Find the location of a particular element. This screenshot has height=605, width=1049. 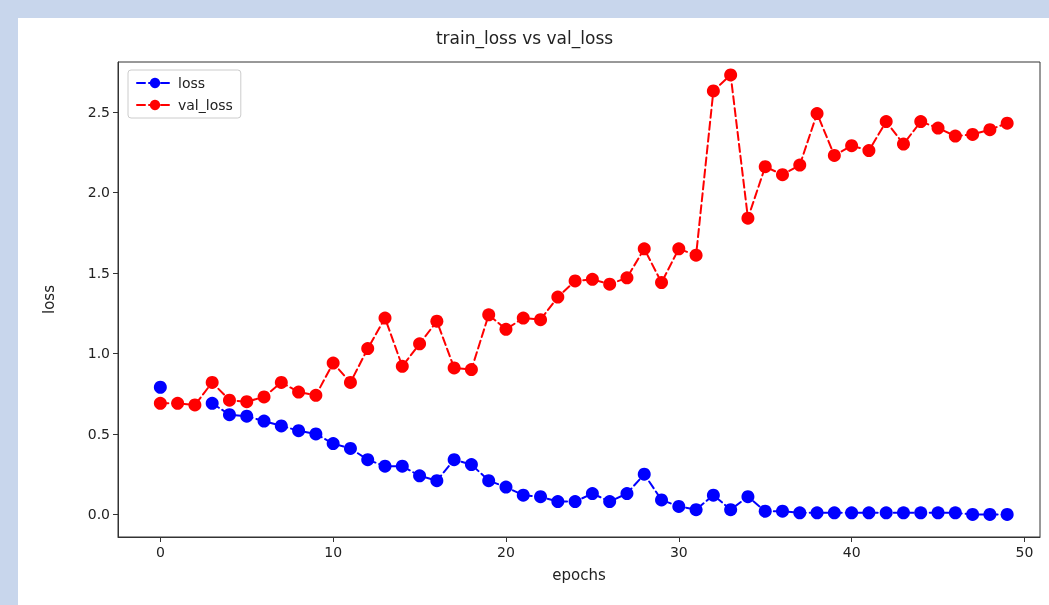

y-tick-label: 2.0 is located at coordinates (98, 192).